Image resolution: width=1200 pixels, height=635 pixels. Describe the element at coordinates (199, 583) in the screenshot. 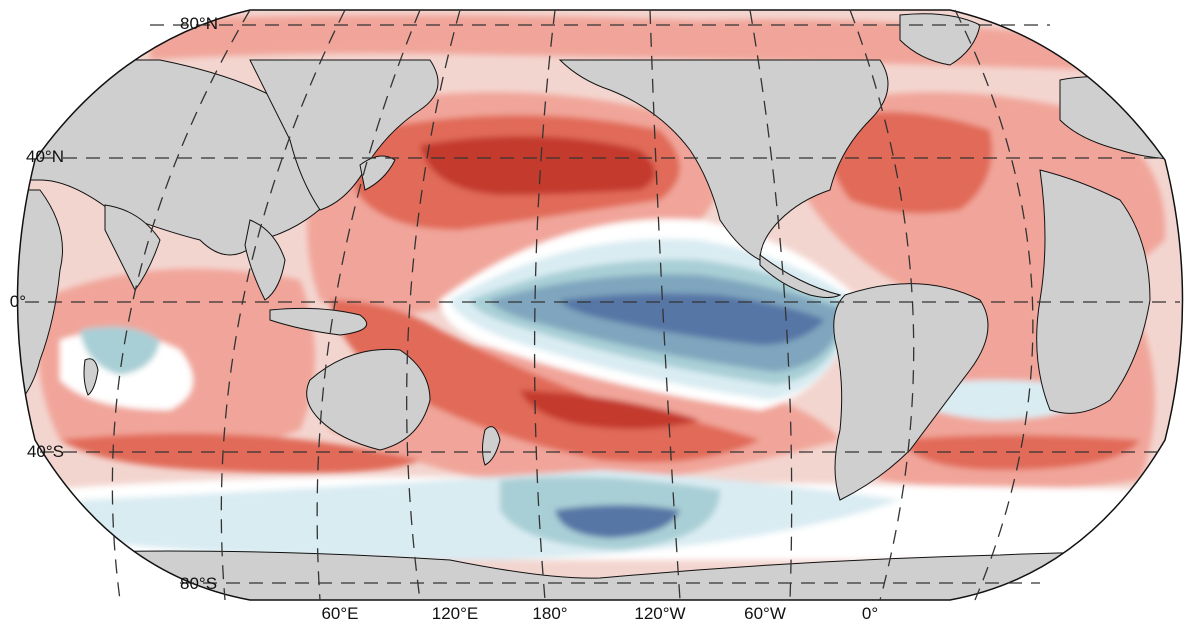

I see `lat-label-80s: 80°S` at that location.